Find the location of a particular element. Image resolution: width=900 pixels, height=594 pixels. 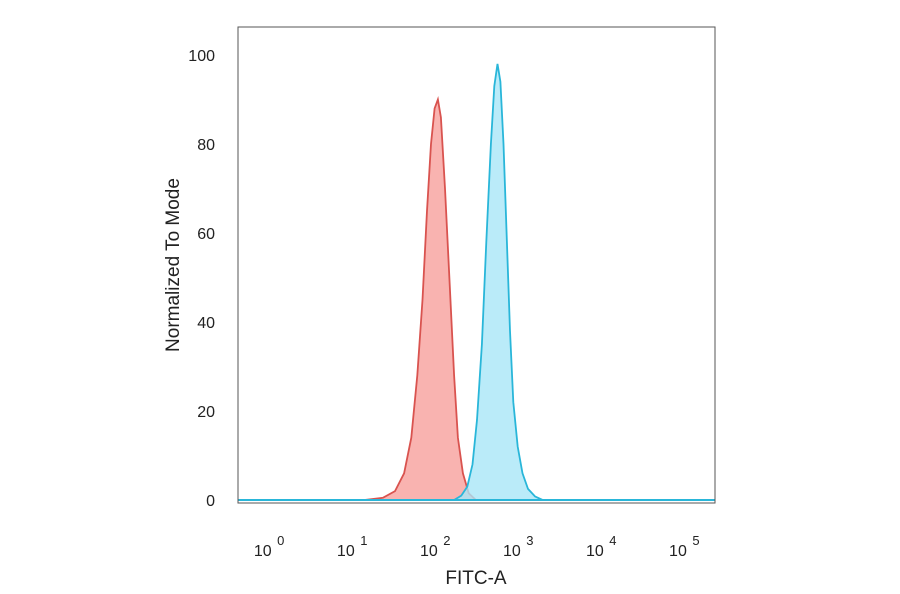

y-tick-label: 20 is located at coordinates (206, 412).